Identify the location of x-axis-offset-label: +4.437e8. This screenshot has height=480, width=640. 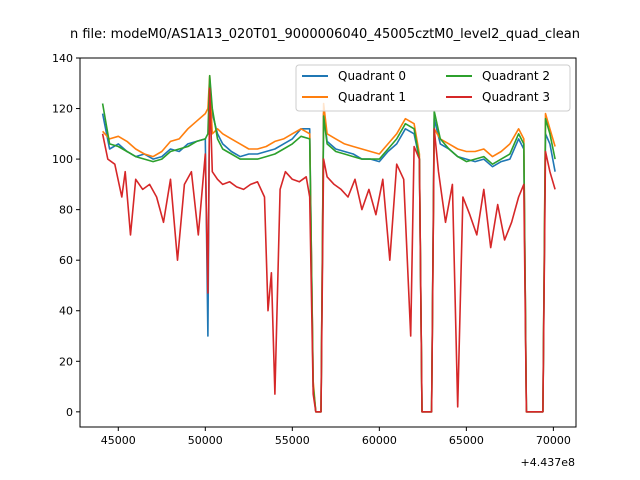
(548, 462).